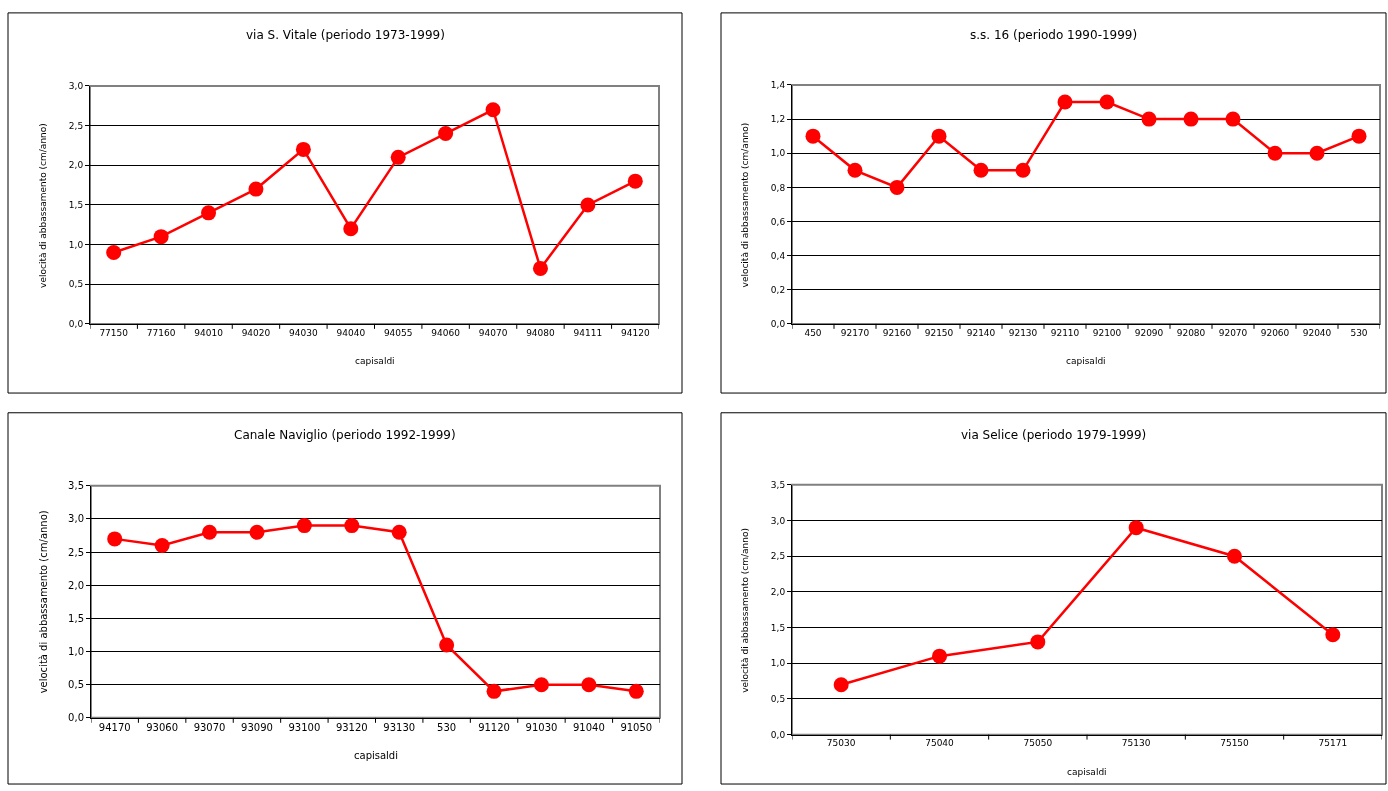 Image resolution: width=1388 pixels, height=791 pixels. Describe the element at coordinates (588, 727) in the screenshot. I see `x-tick-label: 91040` at that location.